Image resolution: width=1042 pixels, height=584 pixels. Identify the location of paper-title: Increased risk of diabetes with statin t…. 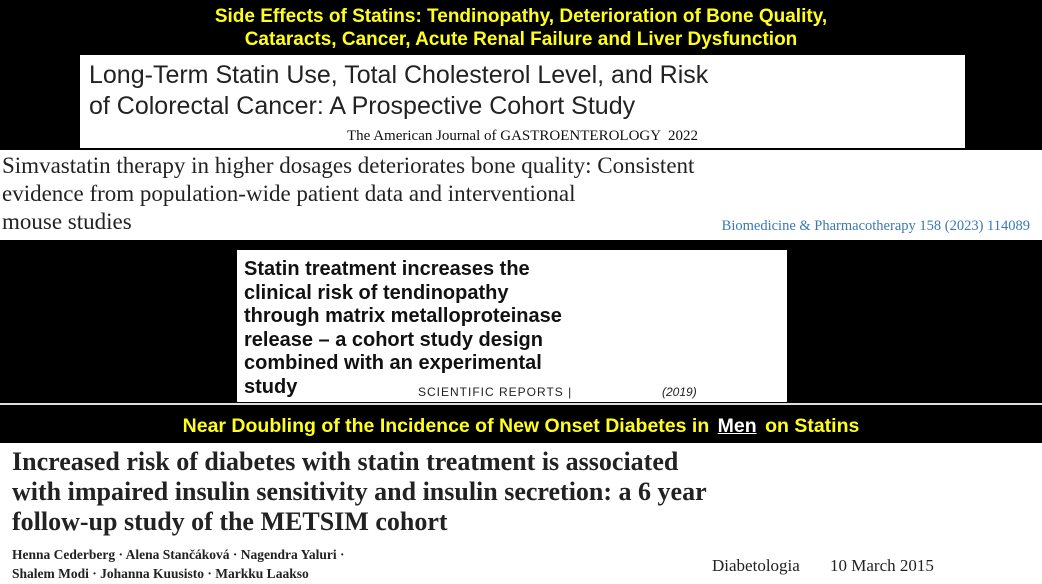
(359, 492).